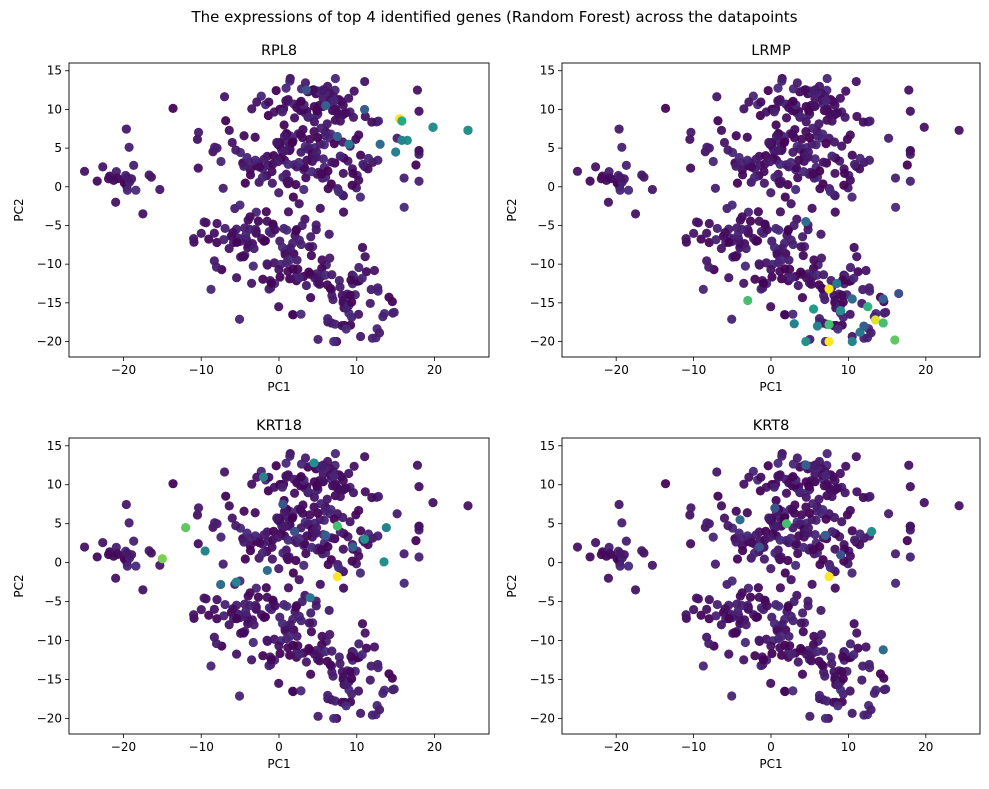  Describe the element at coordinates (771, 426) in the screenshot. I see `subplot-title: KRT8` at that location.